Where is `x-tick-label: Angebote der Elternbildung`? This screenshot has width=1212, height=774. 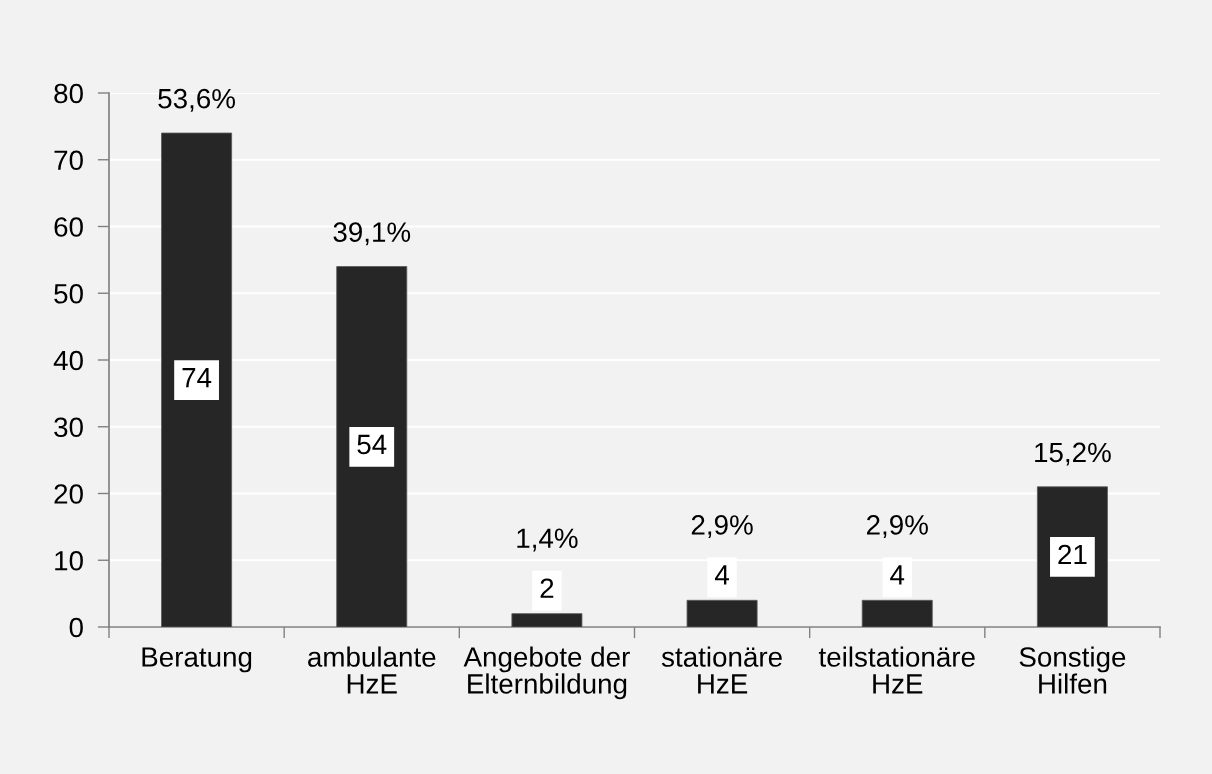 x-tick-label: Angebote der Elternbildung is located at coordinates (546, 673).